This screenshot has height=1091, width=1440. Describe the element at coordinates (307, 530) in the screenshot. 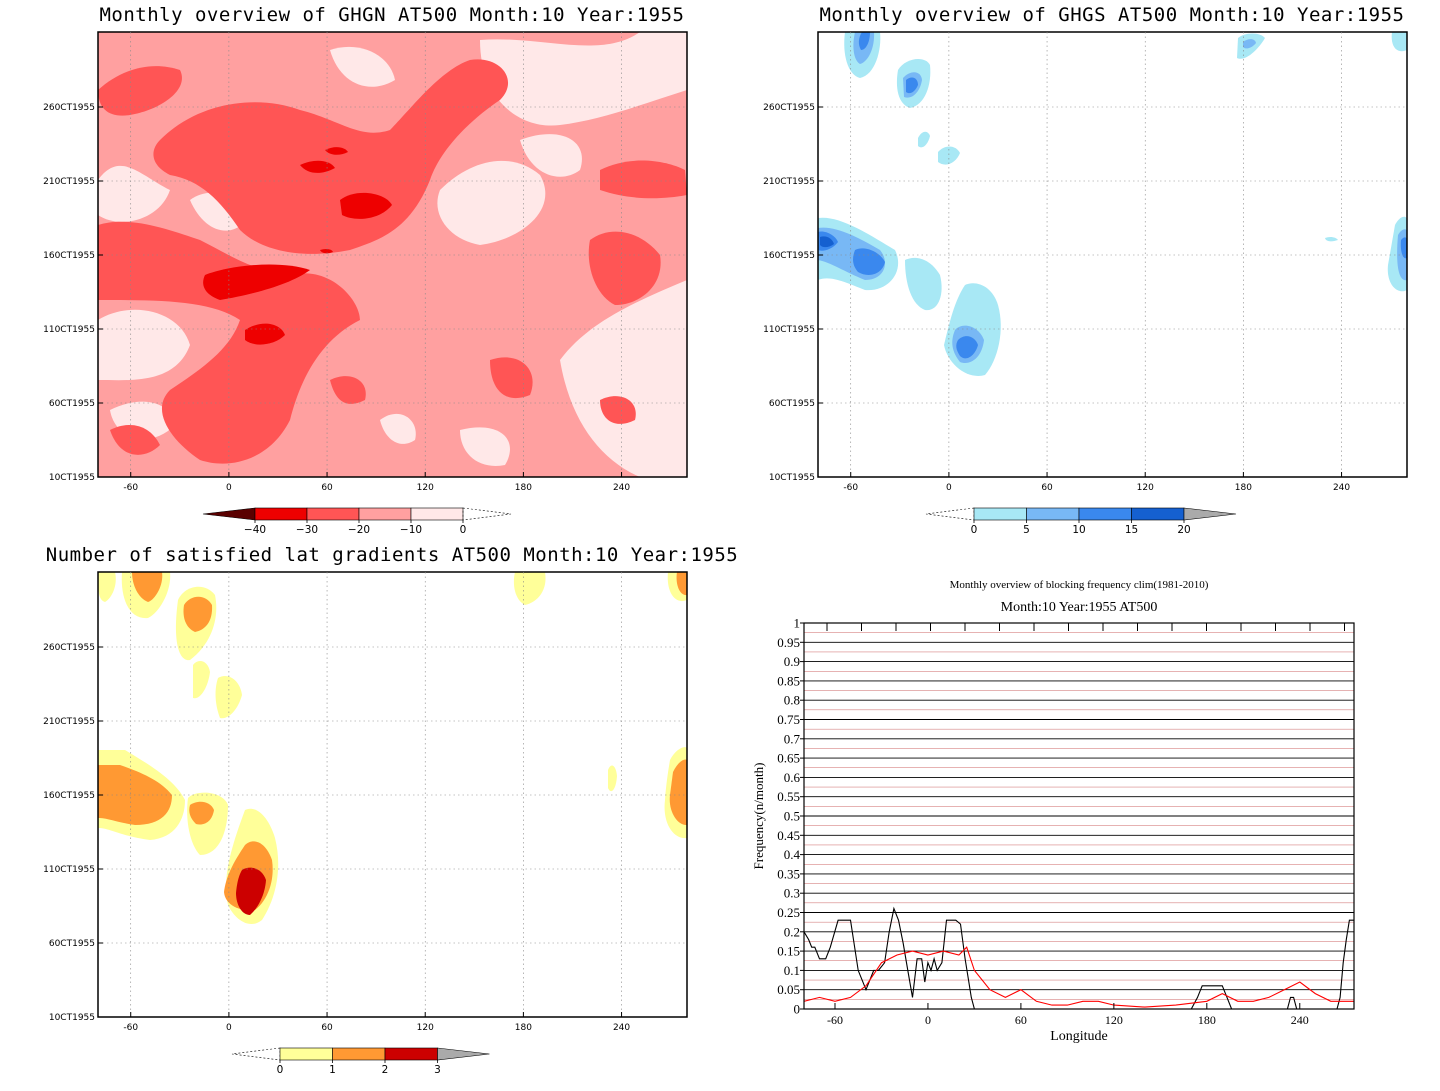

I see `colorbar-label: −30` at that location.